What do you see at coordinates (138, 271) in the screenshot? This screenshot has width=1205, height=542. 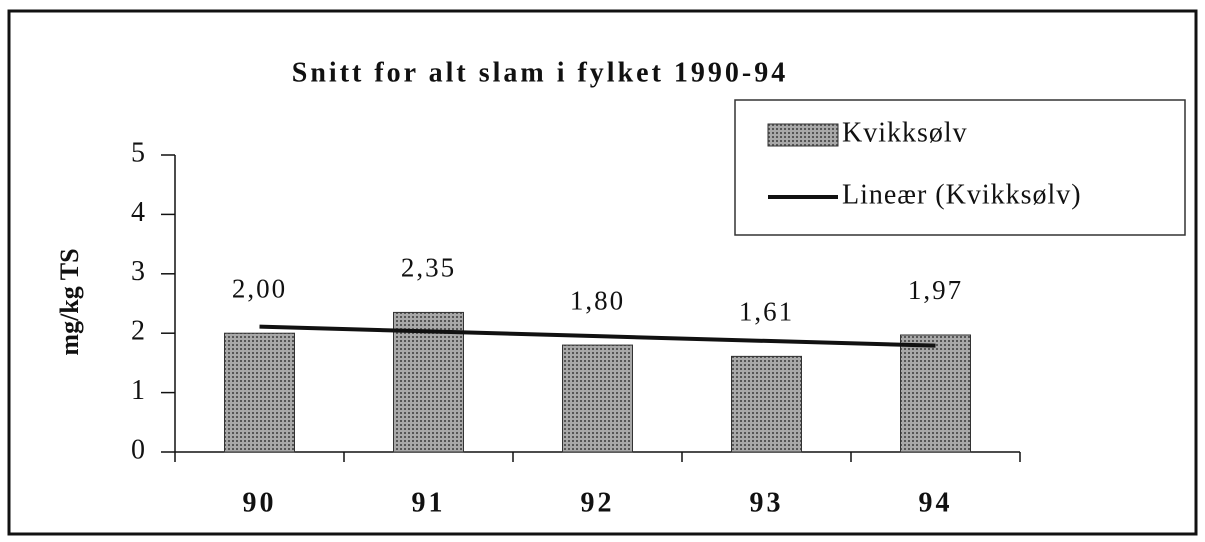 I see `y-tick-label: 3` at bounding box center [138, 271].